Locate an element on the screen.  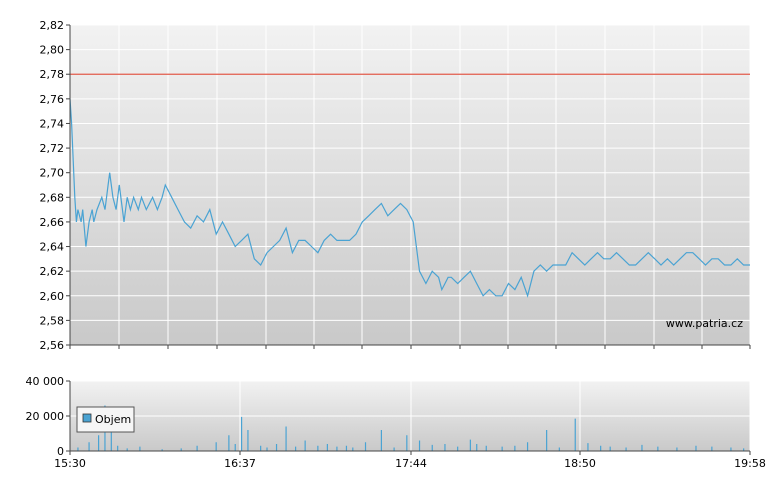
price-y-tick-label: 2,60 is located at coordinates (52, 296).